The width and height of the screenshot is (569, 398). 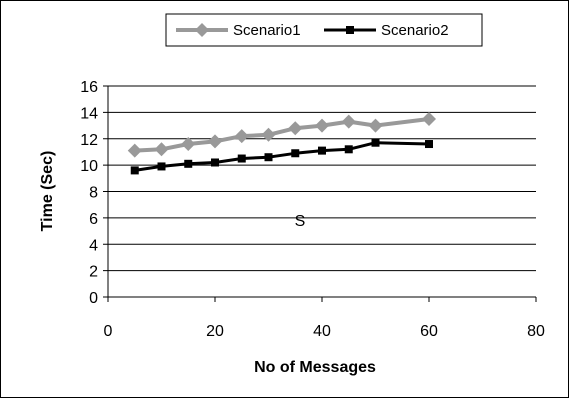 What do you see at coordinates (324, 30) in the screenshot?
I see `legend: Scenario1 Scenario2` at bounding box center [324, 30].